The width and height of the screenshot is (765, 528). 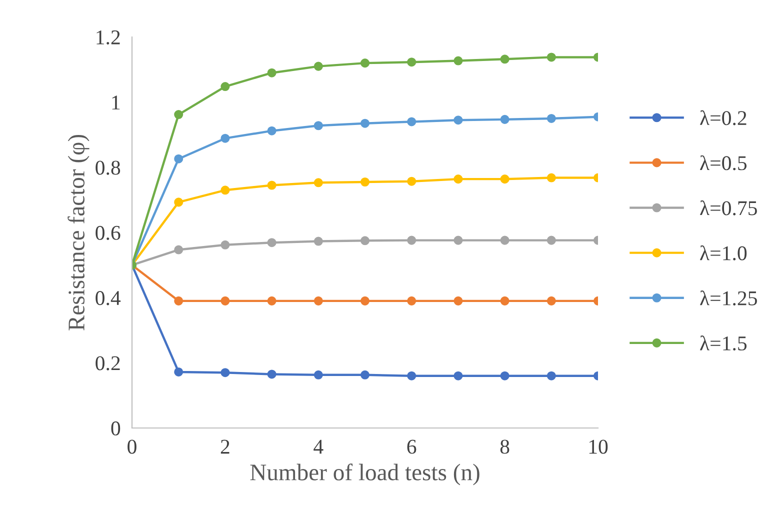 What do you see at coordinates (132, 447) in the screenshot?
I see `x-tick-label: 0` at bounding box center [132, 447].